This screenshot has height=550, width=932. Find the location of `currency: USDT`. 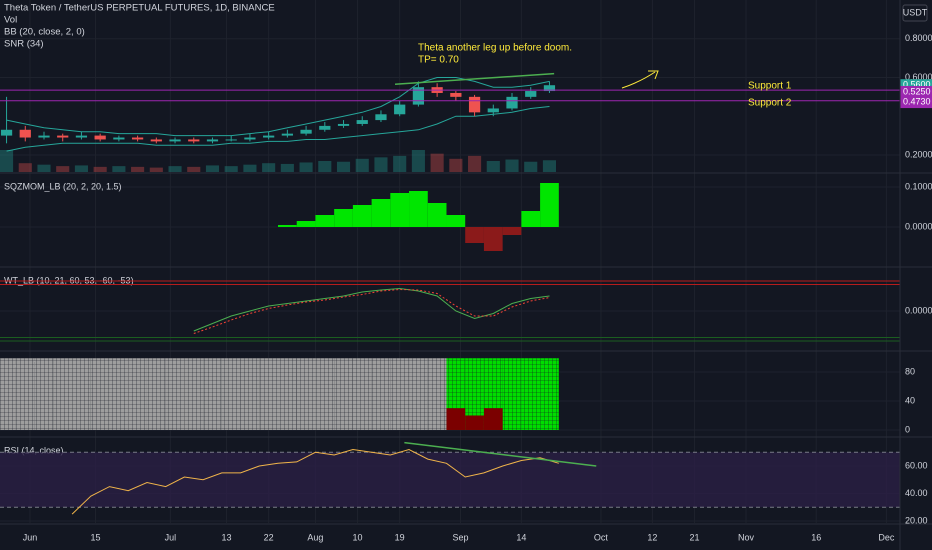

currency: USDT is located at coordinates (915, 12).